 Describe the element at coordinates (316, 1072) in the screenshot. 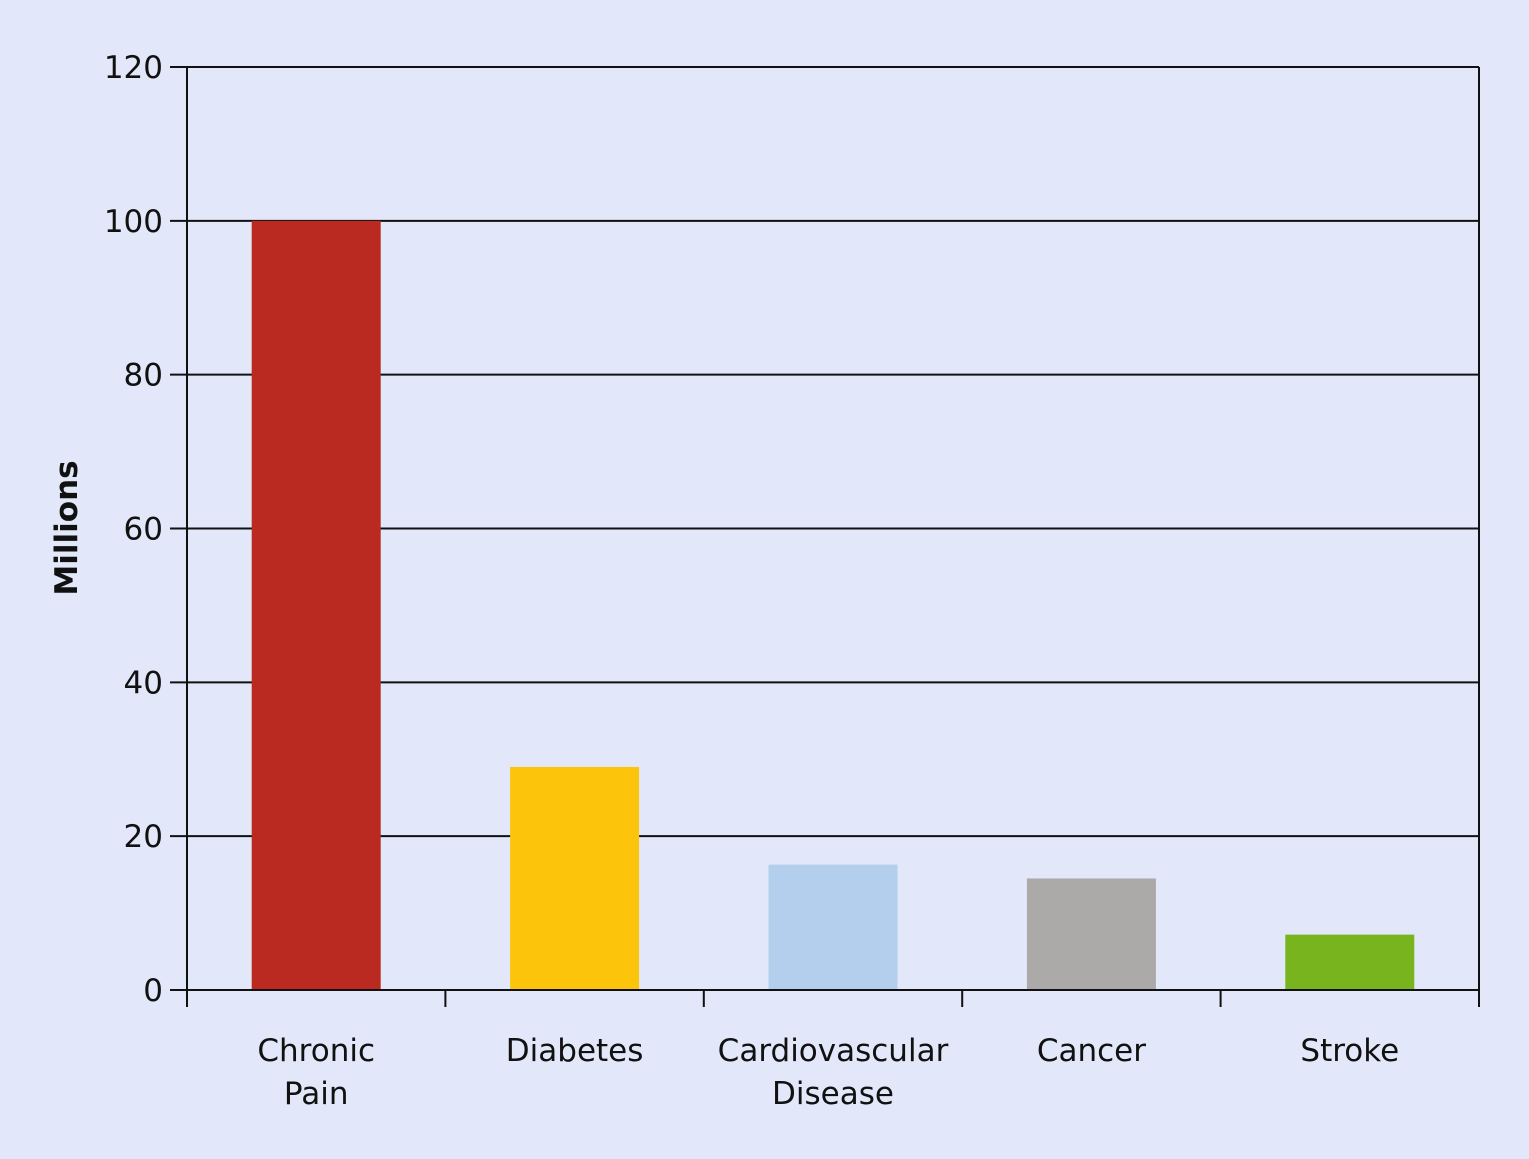

I see `x-tick-label-chronic-pain: Chronic Pain` at that location.